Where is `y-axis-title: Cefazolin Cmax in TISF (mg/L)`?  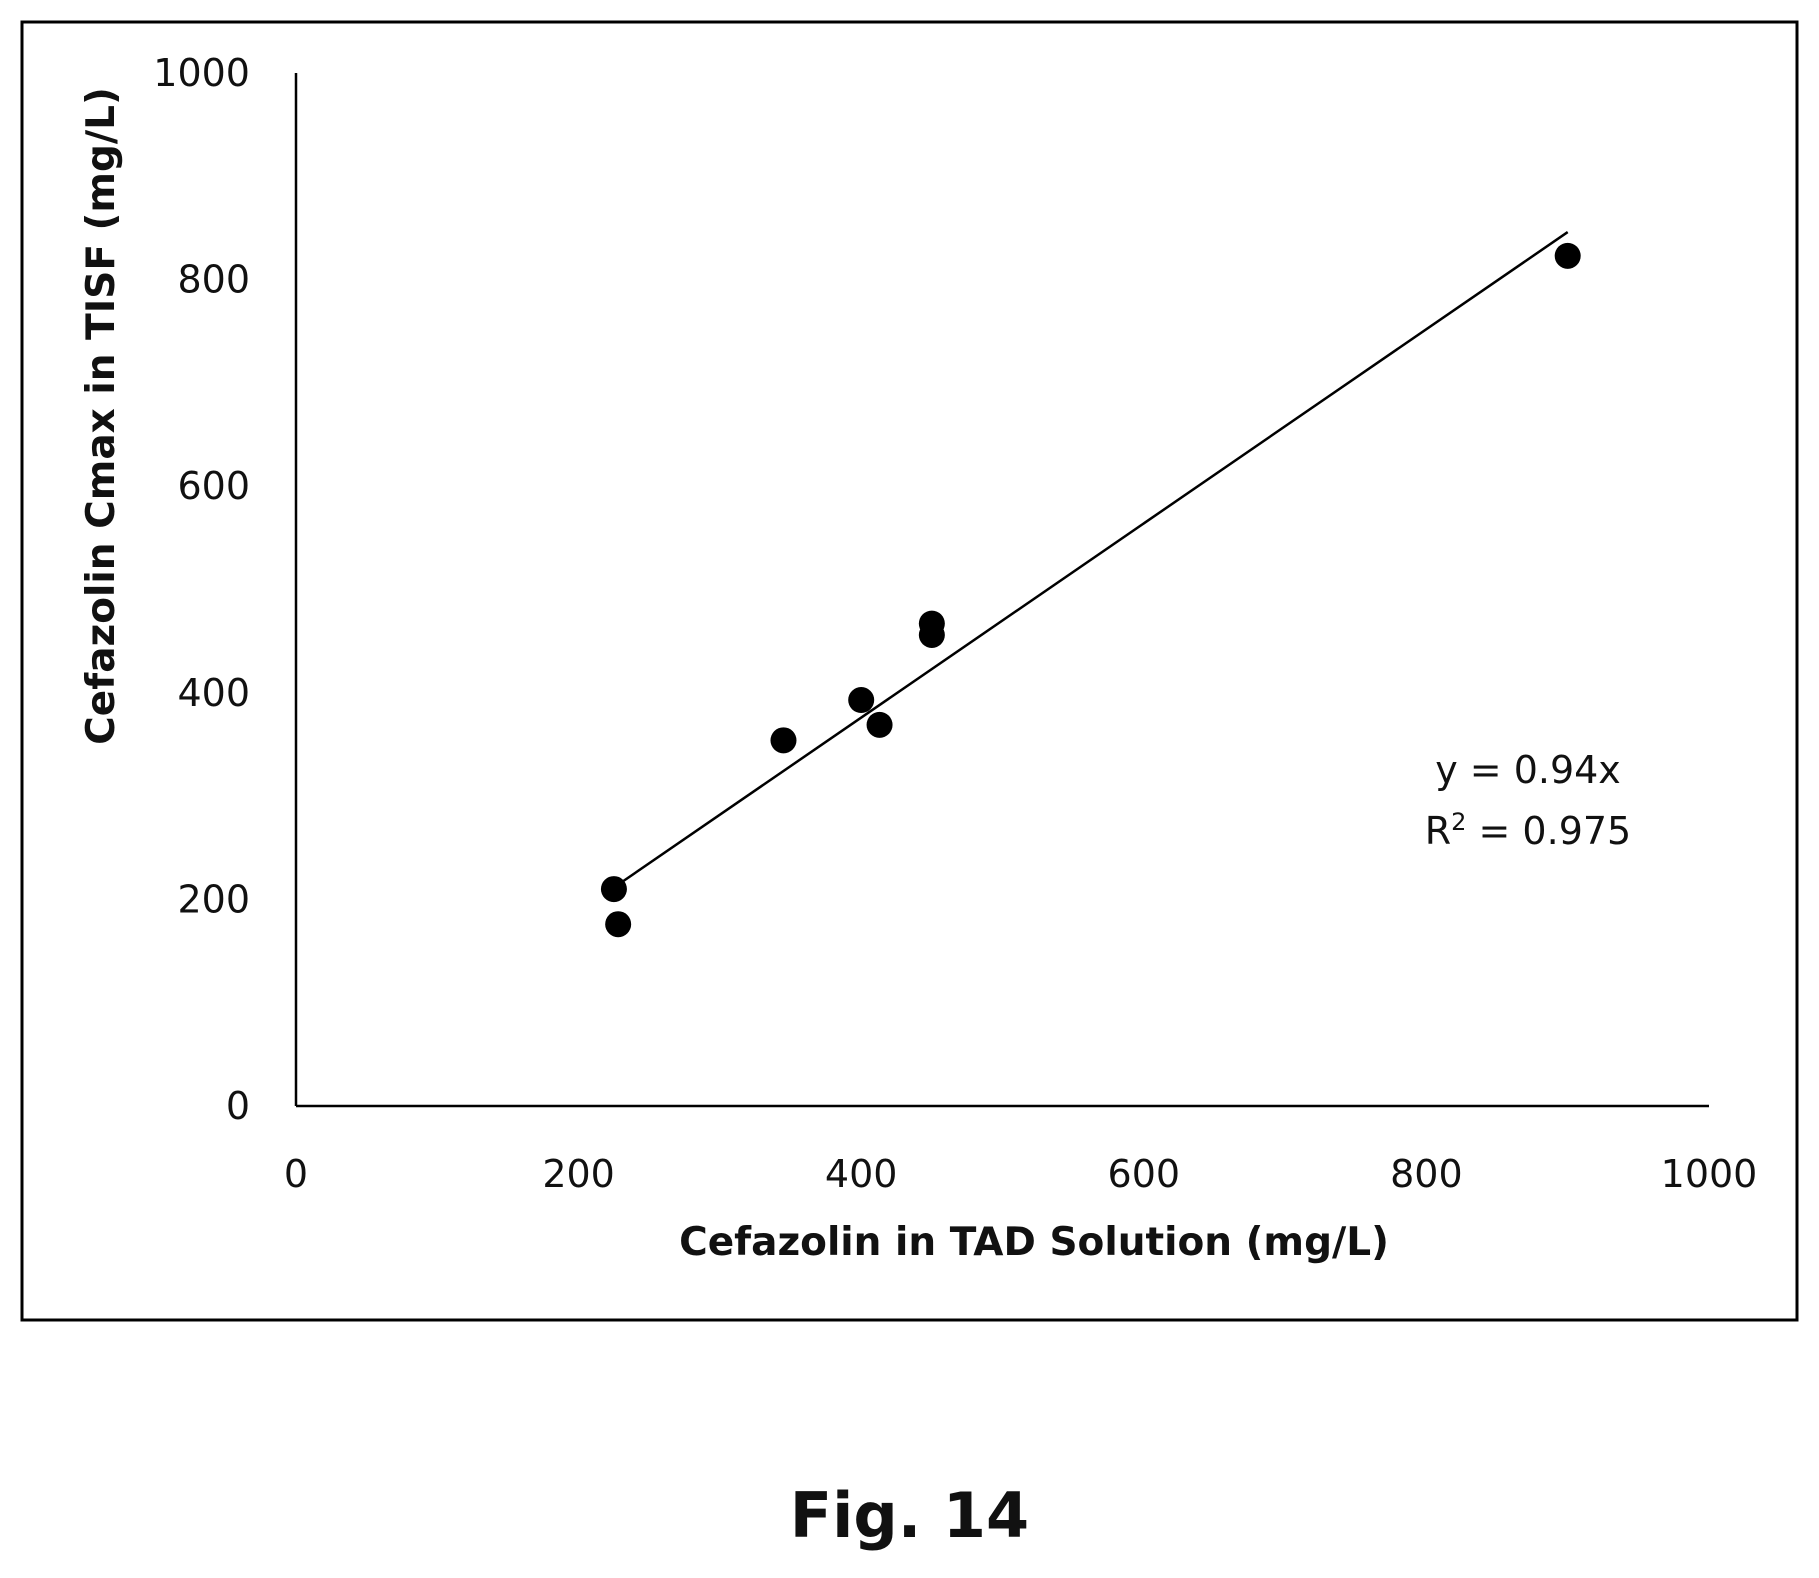
y-axis-title: Cefazolin Cmax in TISF (mg/L) is located at coordinates (101, 416).